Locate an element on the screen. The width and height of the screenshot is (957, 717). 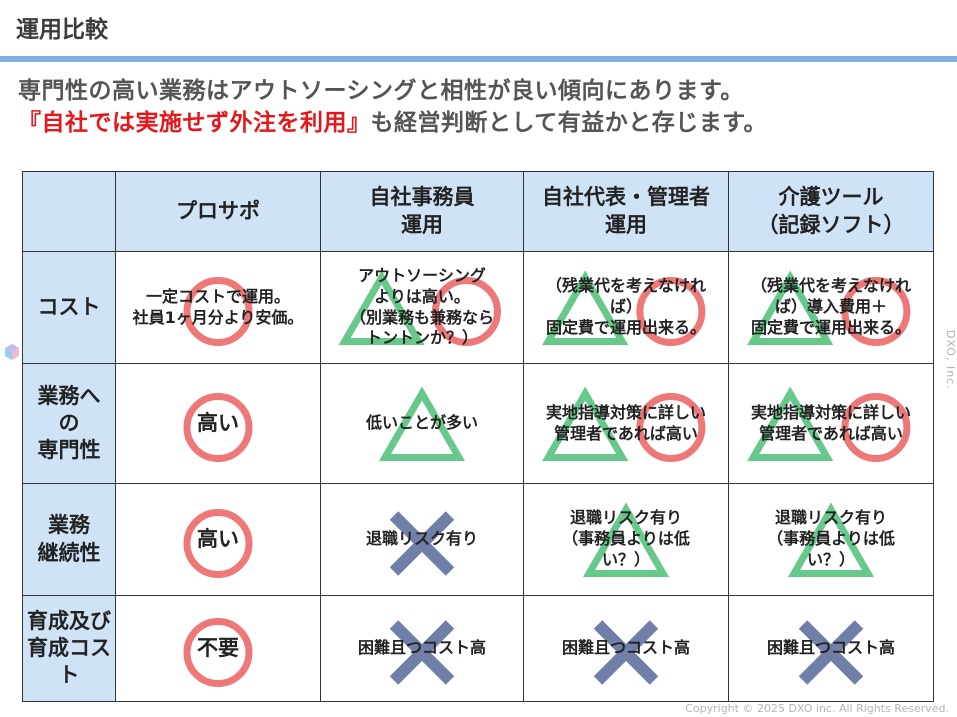
col-header: 自社事務員 運用 is located at coordinates (422, 211).